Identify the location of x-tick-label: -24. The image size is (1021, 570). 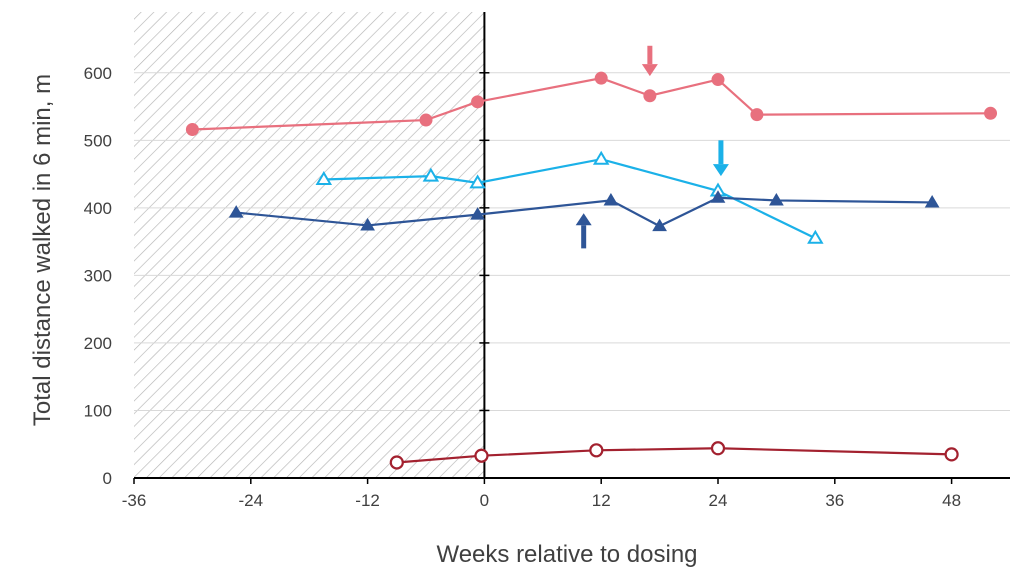
(251, 500).